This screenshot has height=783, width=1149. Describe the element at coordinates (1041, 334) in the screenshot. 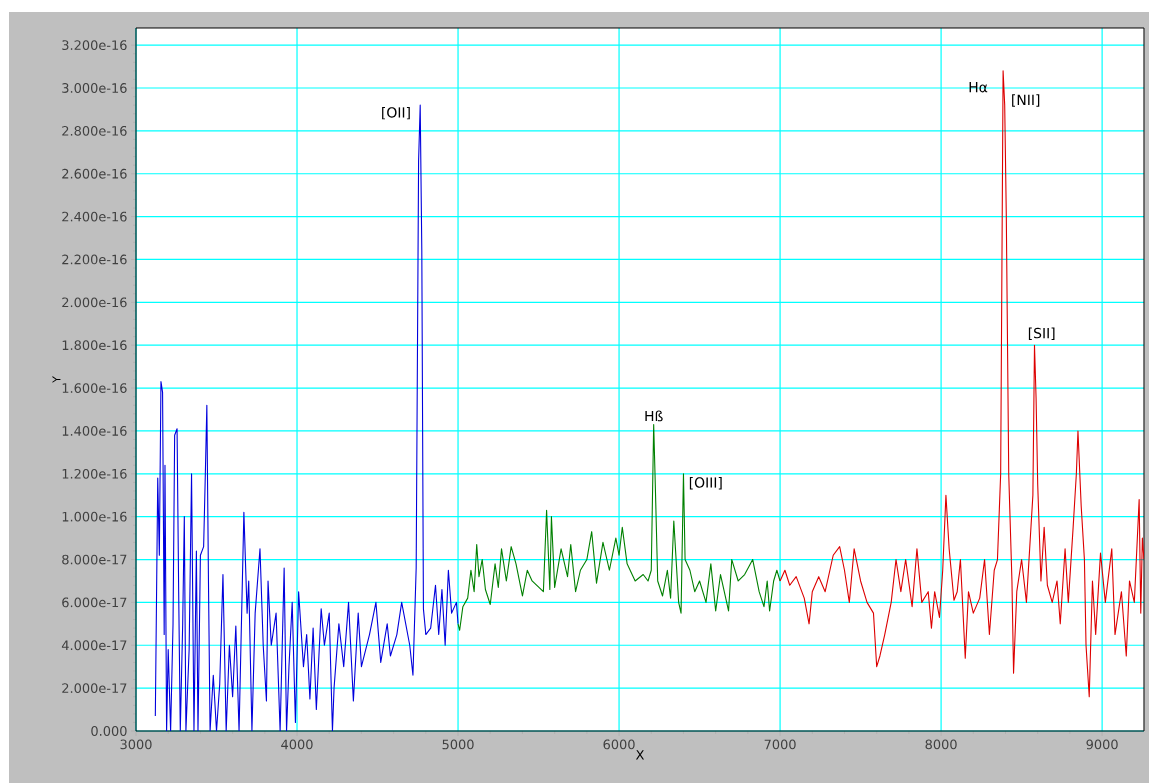

I see `annotation: [SII]` at that location.